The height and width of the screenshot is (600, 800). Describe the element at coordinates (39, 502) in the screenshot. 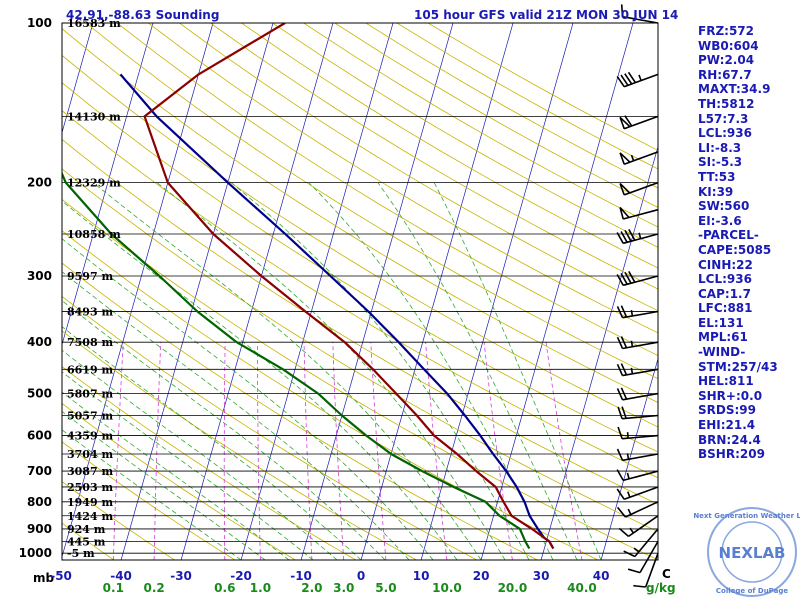

I see `pressure-tick-label: 800` at that location.